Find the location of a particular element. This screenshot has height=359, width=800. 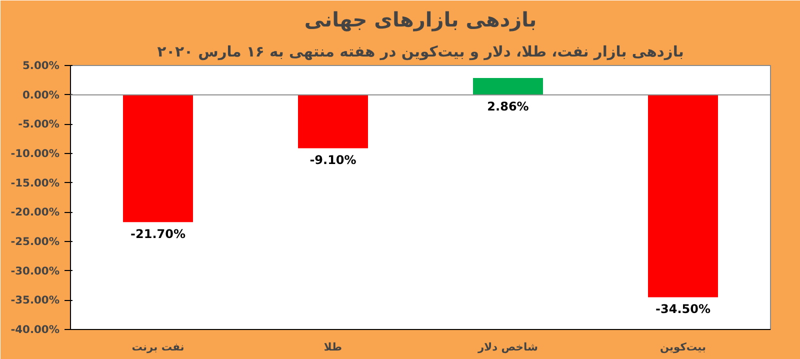

x-tick-label: شاخص دلار is located at coordinates (507, 347).